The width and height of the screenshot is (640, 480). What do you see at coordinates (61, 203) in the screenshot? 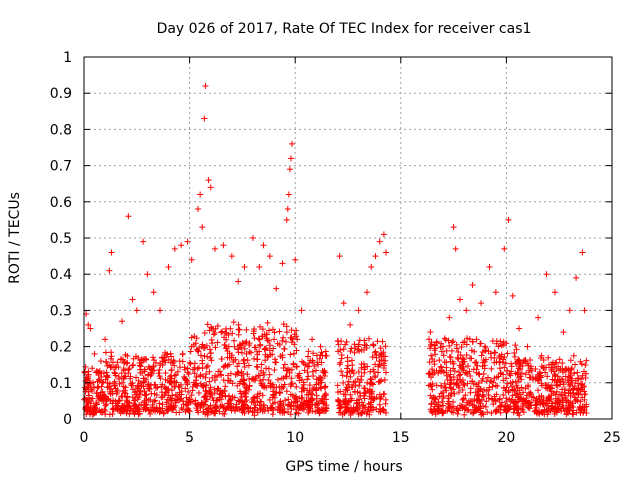
I see `y-tick-label: 0.6` at bounding box center [61, 203].